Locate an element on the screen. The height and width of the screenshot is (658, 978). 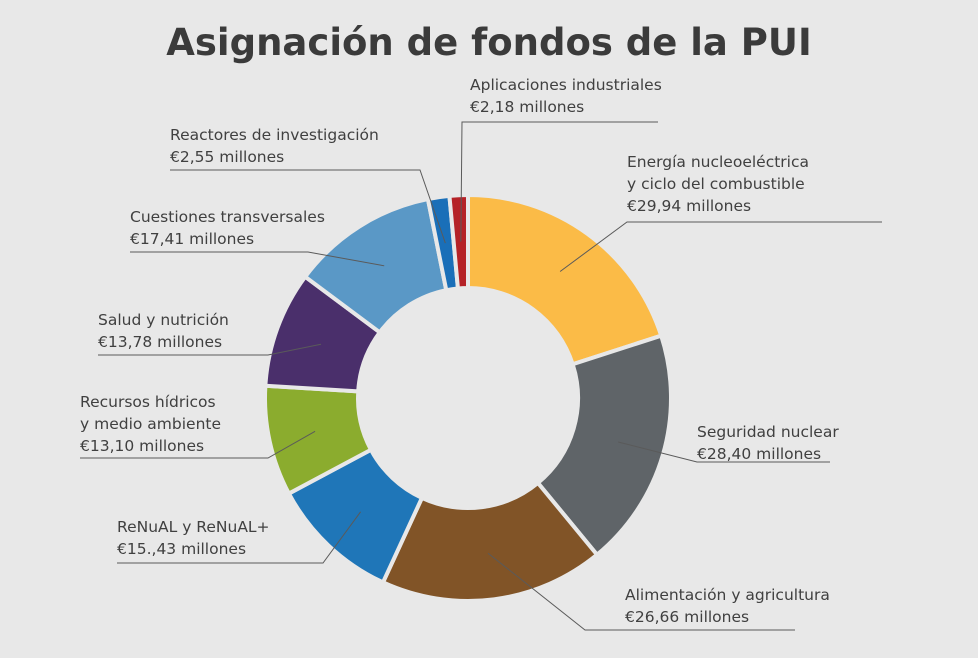
slice-label-value: €2,18 millones is located at coordinates (527, 107).